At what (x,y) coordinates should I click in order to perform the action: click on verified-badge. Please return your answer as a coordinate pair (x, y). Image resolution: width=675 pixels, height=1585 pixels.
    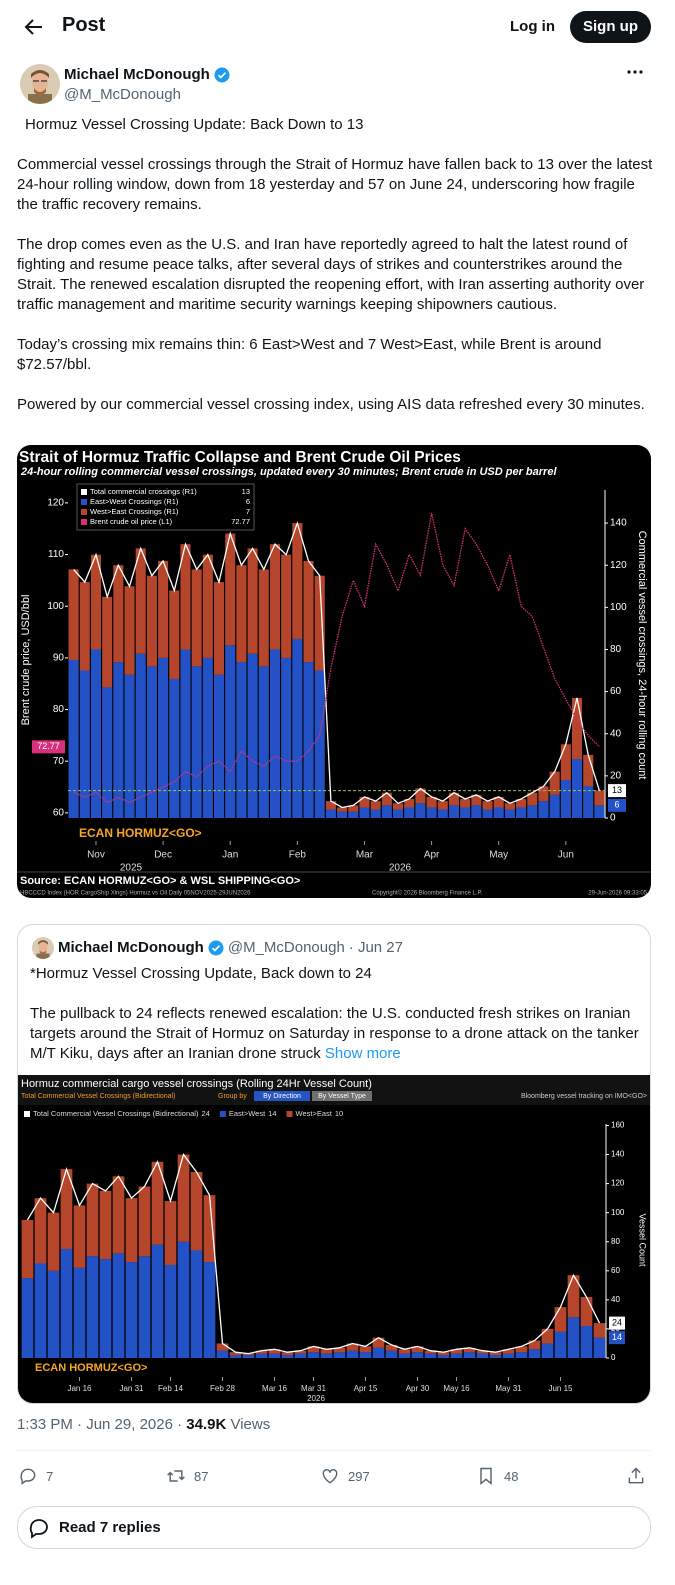
    Looking at the image, I should click on (222, 74).